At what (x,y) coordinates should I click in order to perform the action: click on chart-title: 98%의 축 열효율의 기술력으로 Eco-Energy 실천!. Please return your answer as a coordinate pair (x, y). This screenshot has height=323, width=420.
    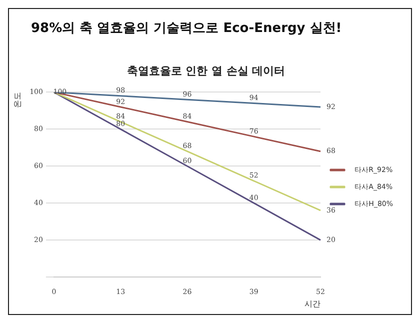
    Looking at the image, I should click on (186, 29).